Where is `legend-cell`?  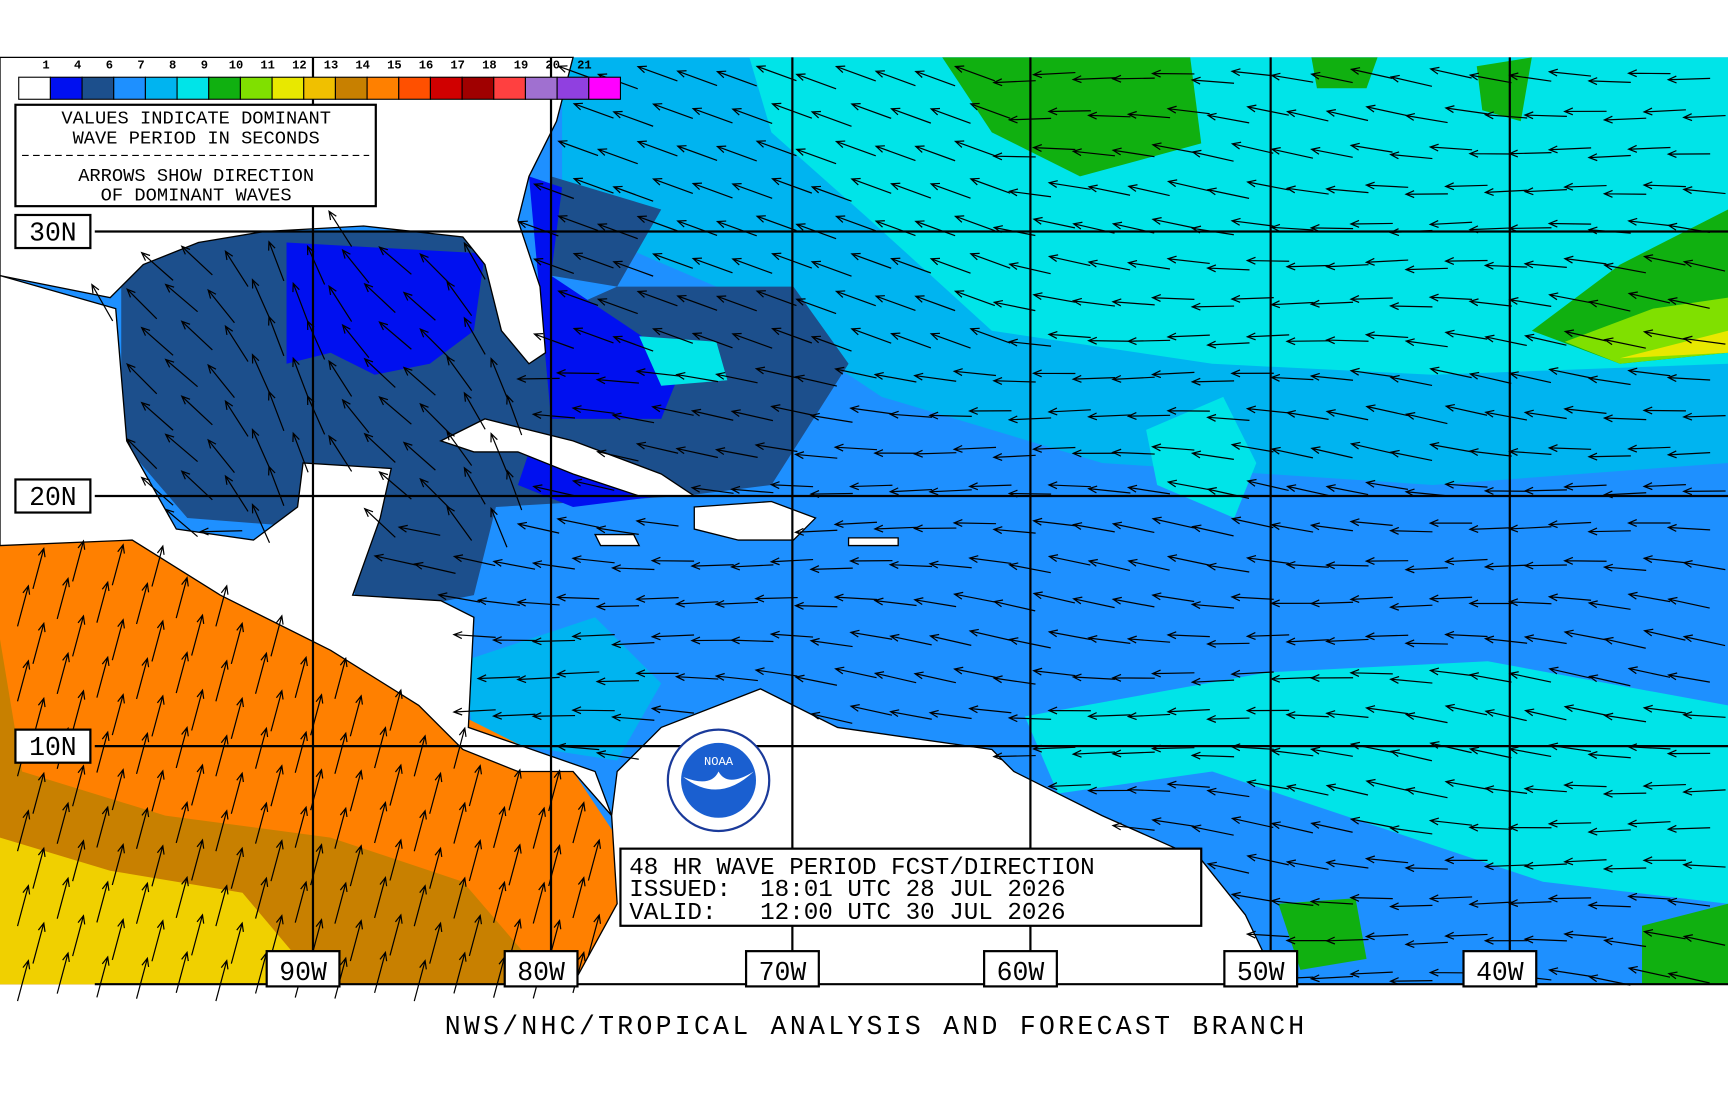
legend-cell is located at coordinates (193, 88).